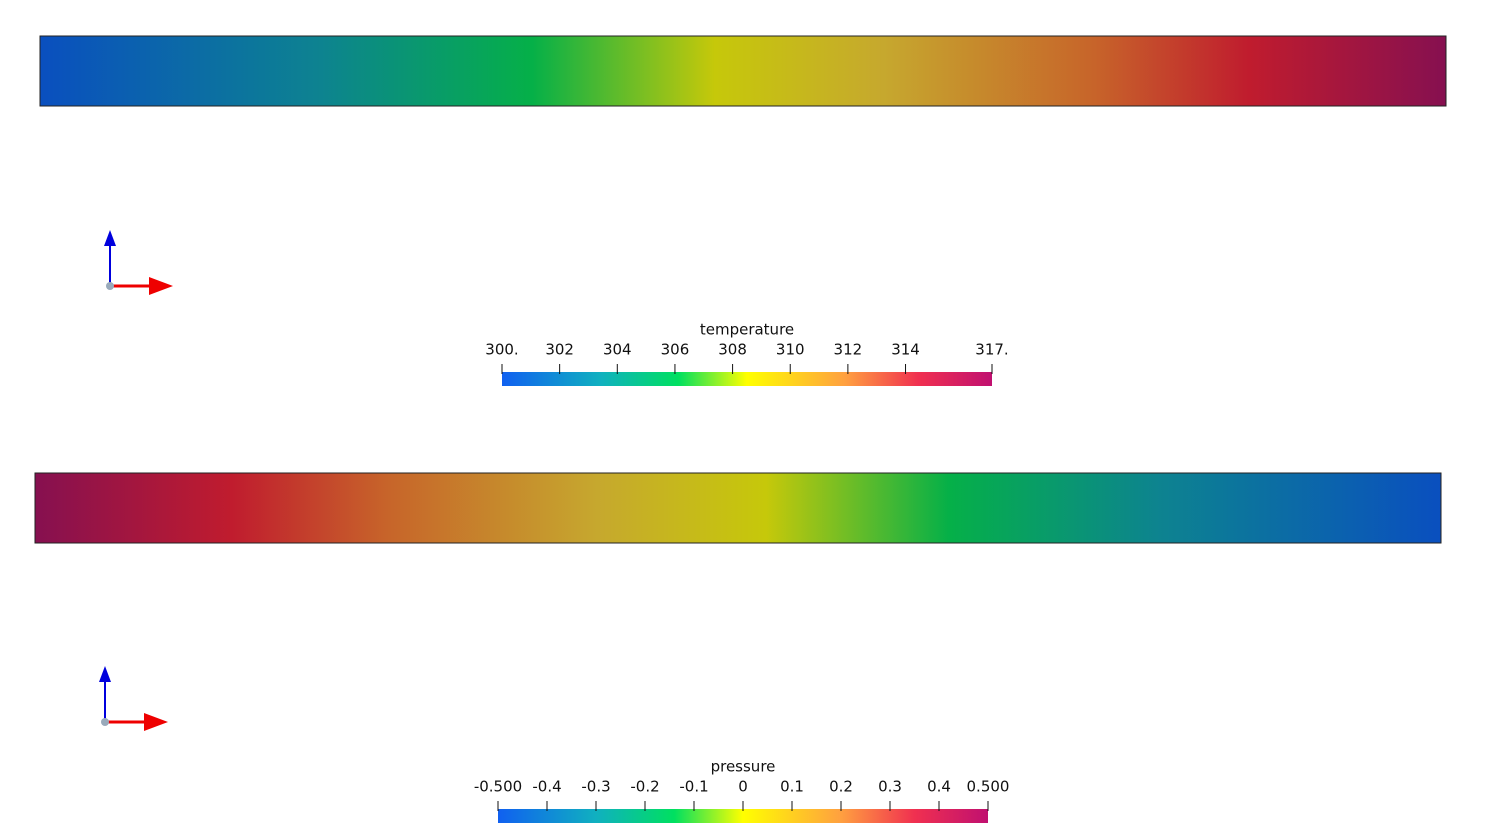 Image resolution: width=1489 pixels, height=828 pixels. I want to click on tick-label: 317., so click(991, 350).